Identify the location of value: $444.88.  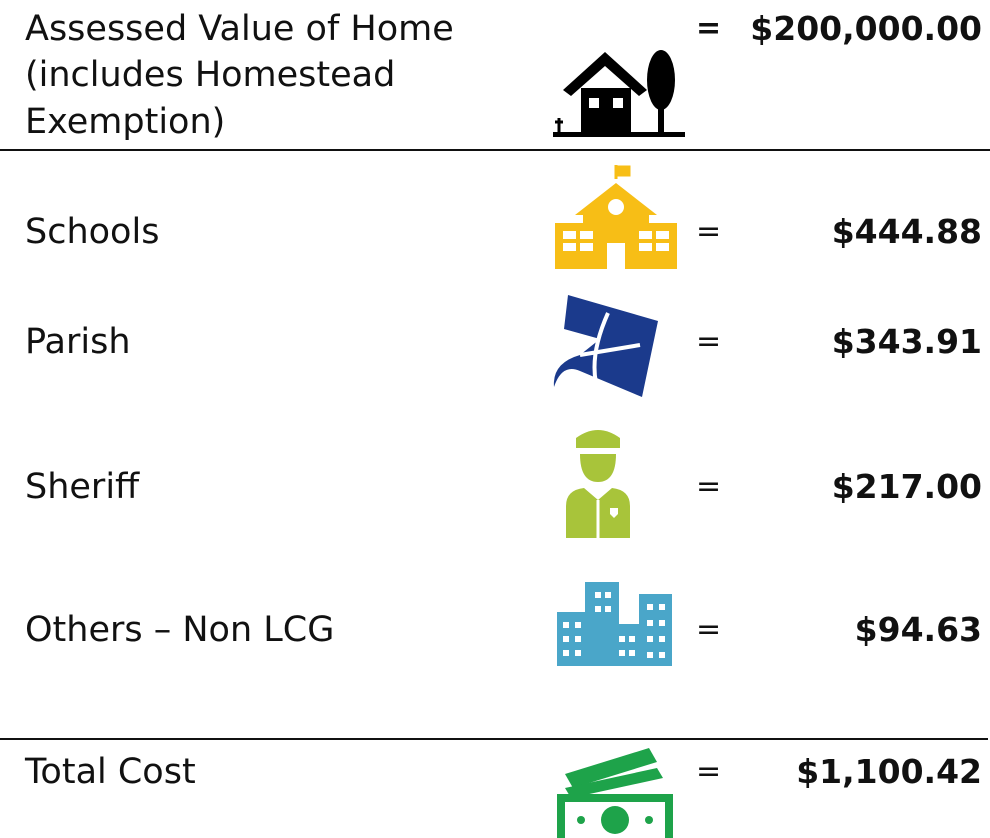
(906, 231).